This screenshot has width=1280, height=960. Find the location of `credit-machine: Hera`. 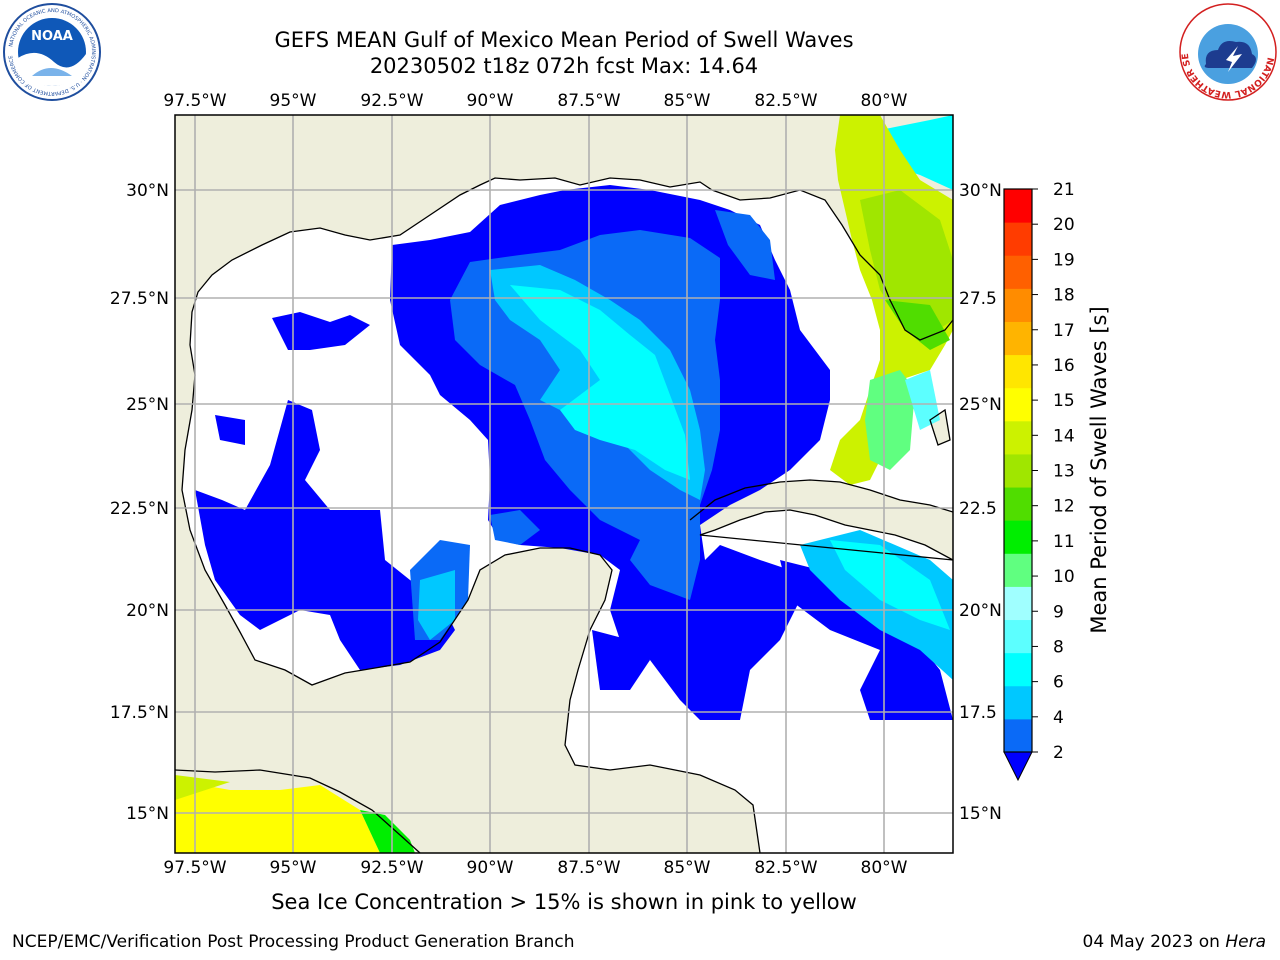

credit-machine: Hera is located at coordinates (1245, 942).